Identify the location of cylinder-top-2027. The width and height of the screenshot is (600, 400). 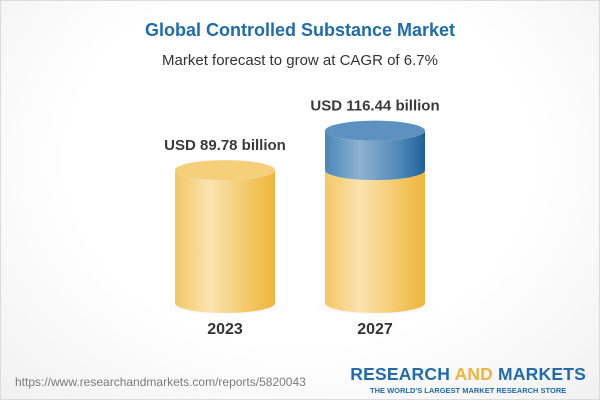
(375, 130).